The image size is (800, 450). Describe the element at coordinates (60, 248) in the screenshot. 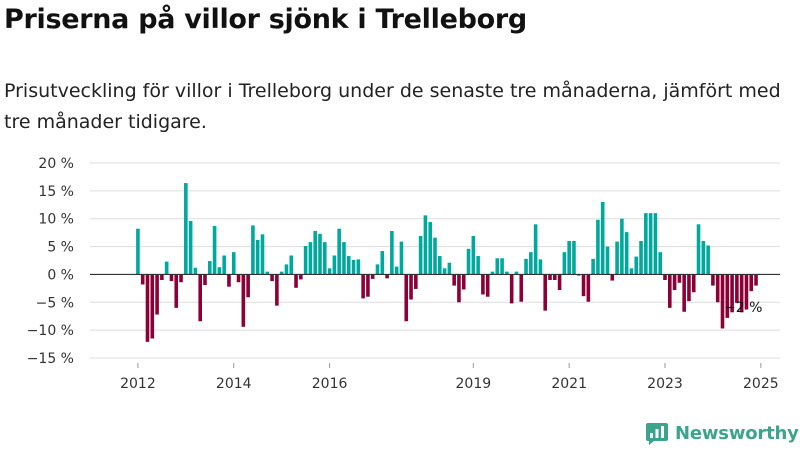

I see `y-tick-label: 5 %` at that location.